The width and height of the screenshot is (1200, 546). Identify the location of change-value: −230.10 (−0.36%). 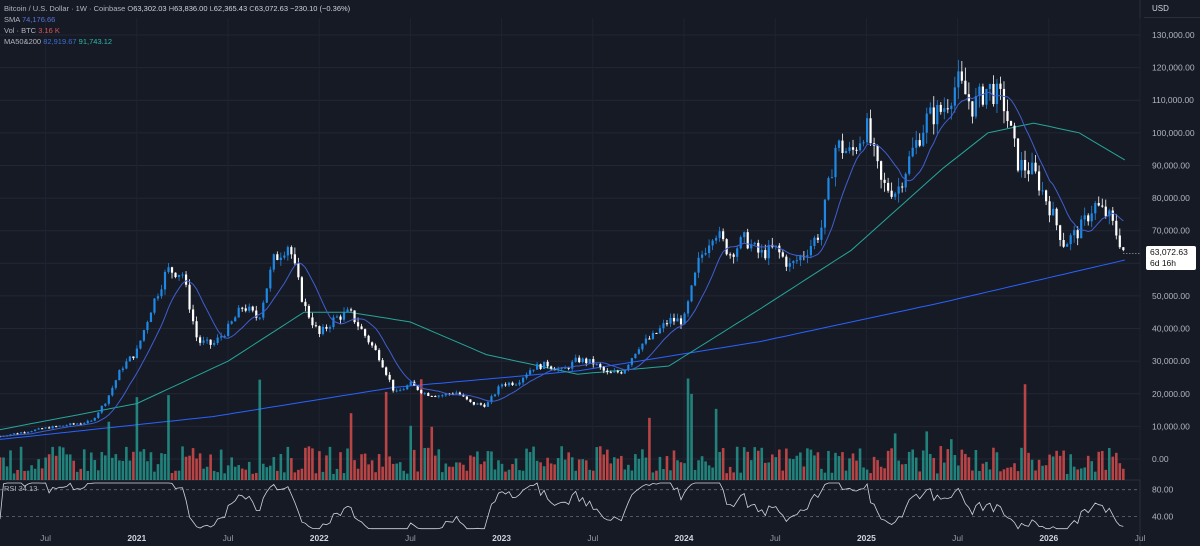
(320, 8).